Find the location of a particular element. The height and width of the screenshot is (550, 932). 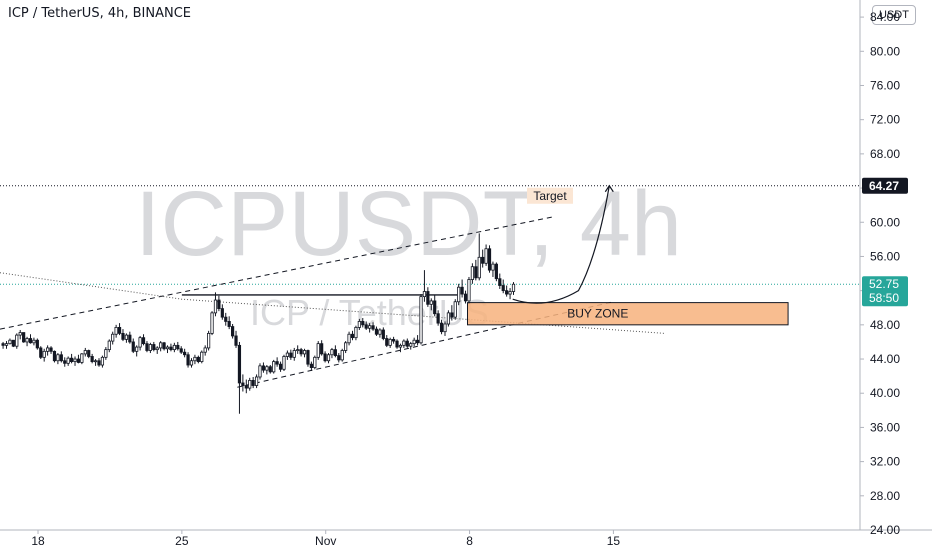

x-tick-label: 15 is located at coordinates (614, 541).